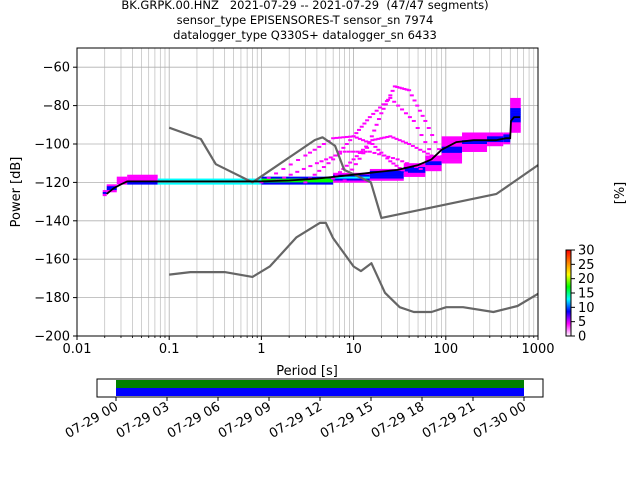  Describe the element at coordinates (296, 420) in the screenshot. I see `timeline-tick-label: 07-29 12` at that location.